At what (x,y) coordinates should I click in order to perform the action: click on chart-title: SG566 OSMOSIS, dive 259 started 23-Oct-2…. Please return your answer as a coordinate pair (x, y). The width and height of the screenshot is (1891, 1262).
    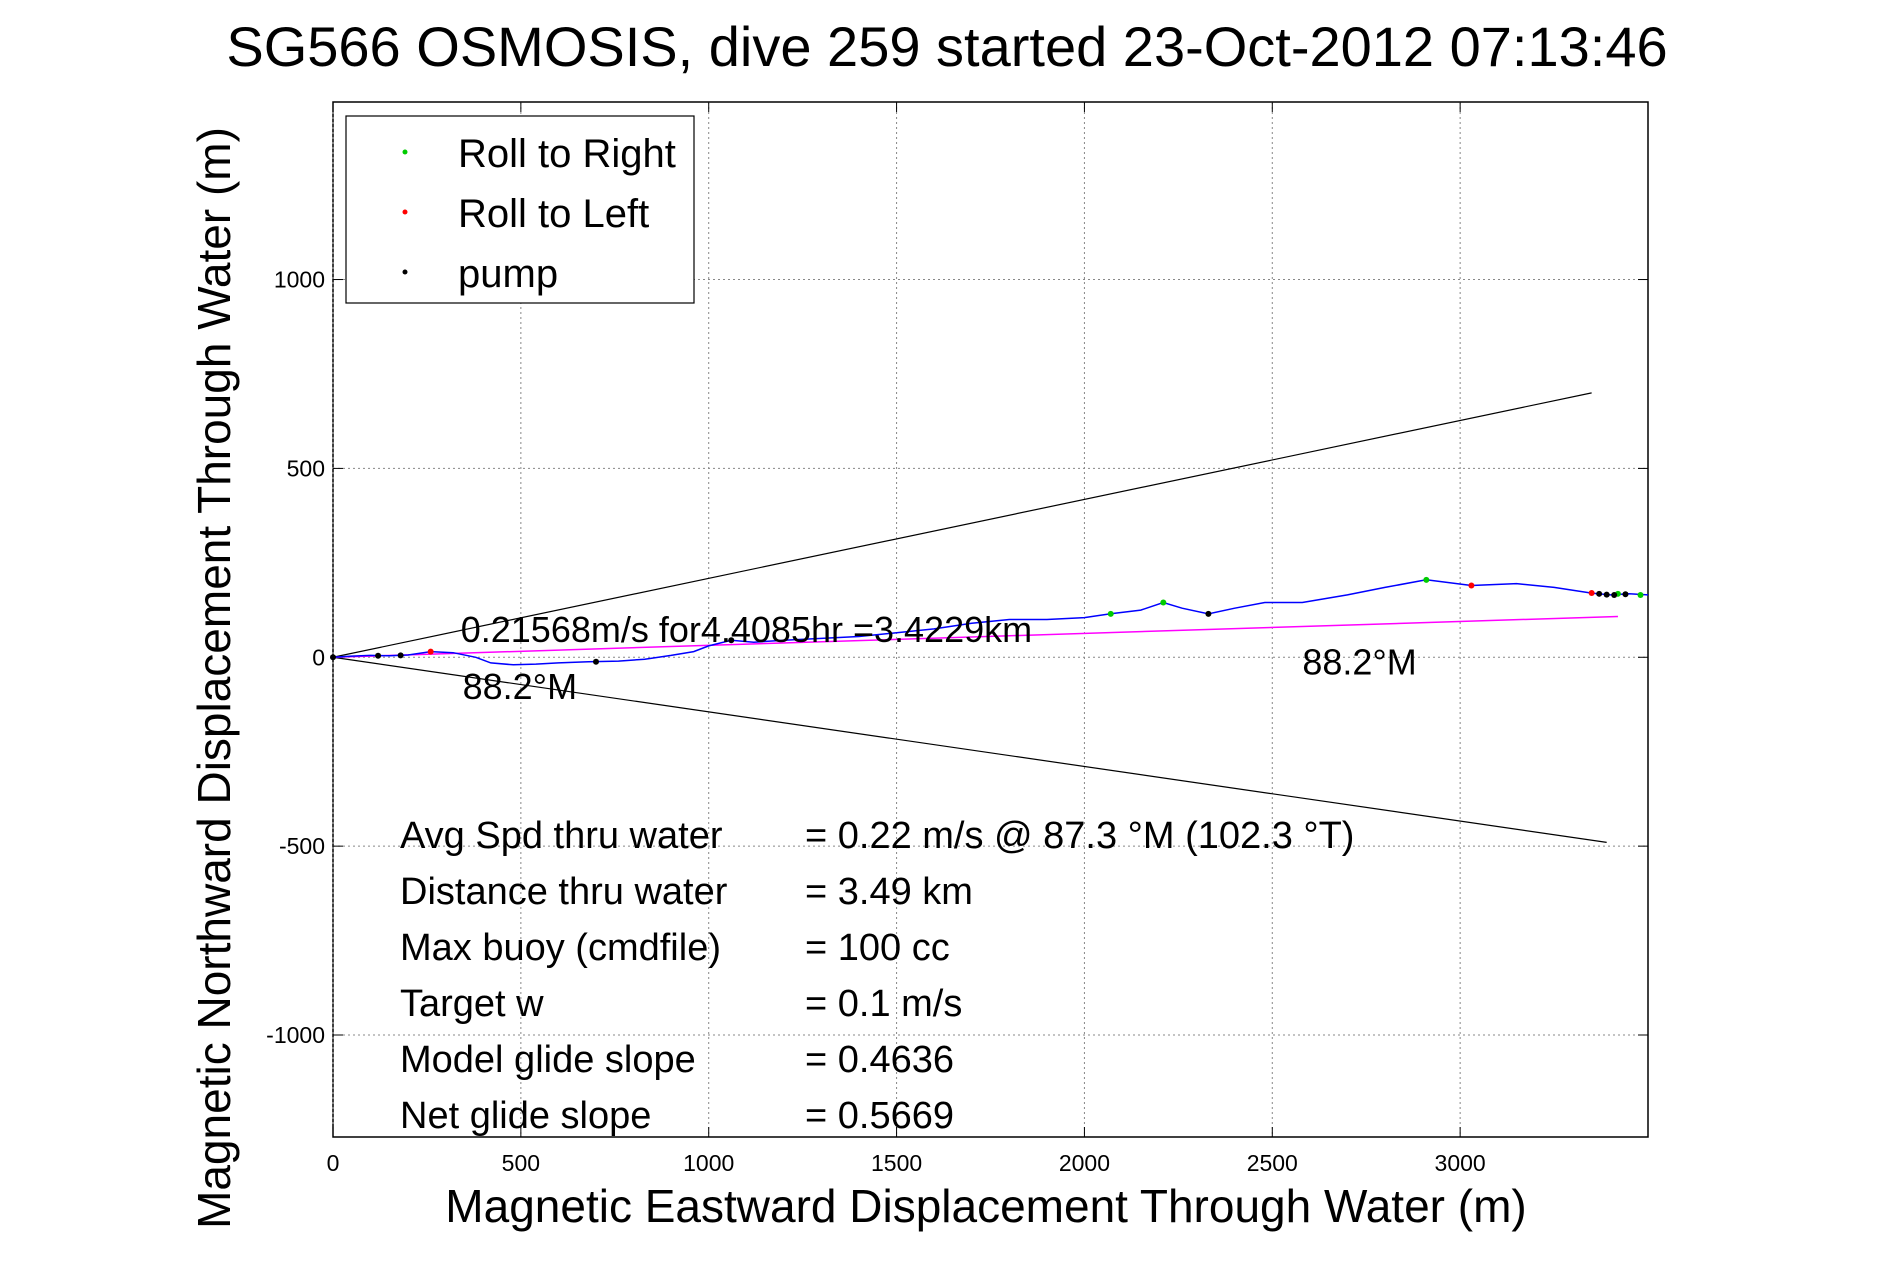
    Looking at the image, I should click on (946, 46).